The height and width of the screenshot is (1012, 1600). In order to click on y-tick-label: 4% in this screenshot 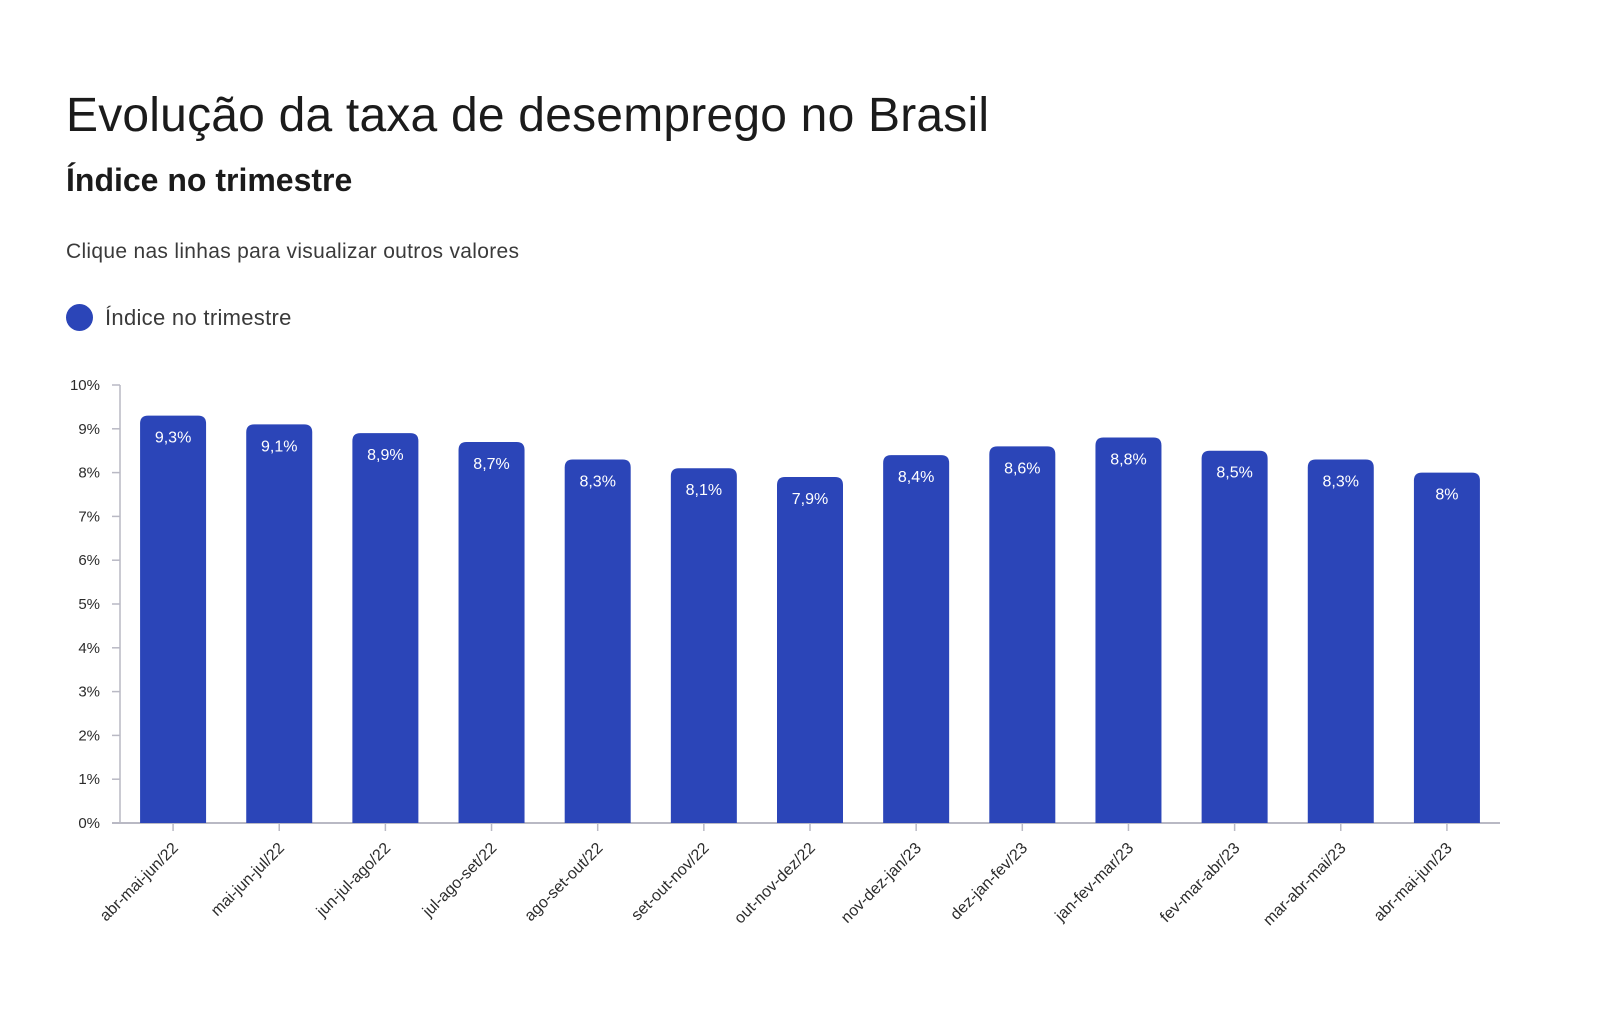, I will do `click(89, 648)`.